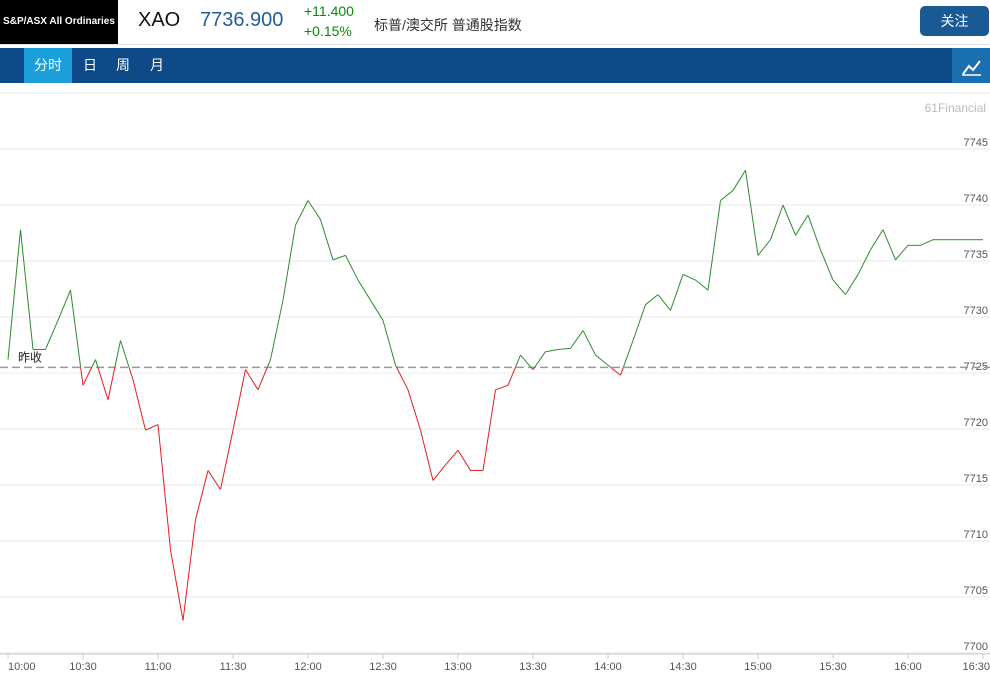 This screenshot has width=990, height=682. Describe the element at coordinates (976, 143) in the screenshot. I see `y-tick-label: 7745` at that location.